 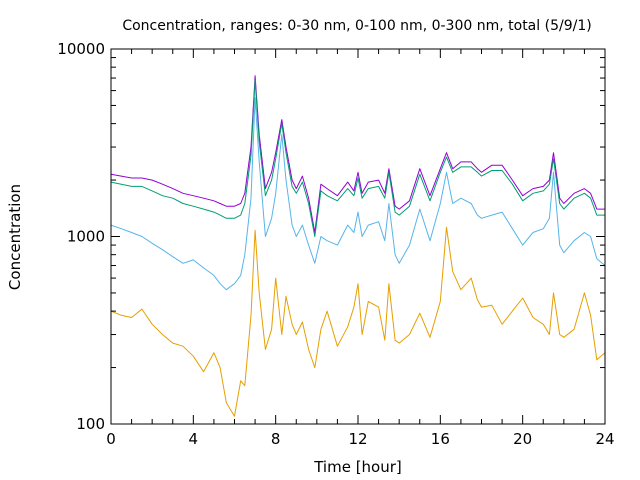 I want to click on x-tick-label: 4, so click(x=194, y=439).